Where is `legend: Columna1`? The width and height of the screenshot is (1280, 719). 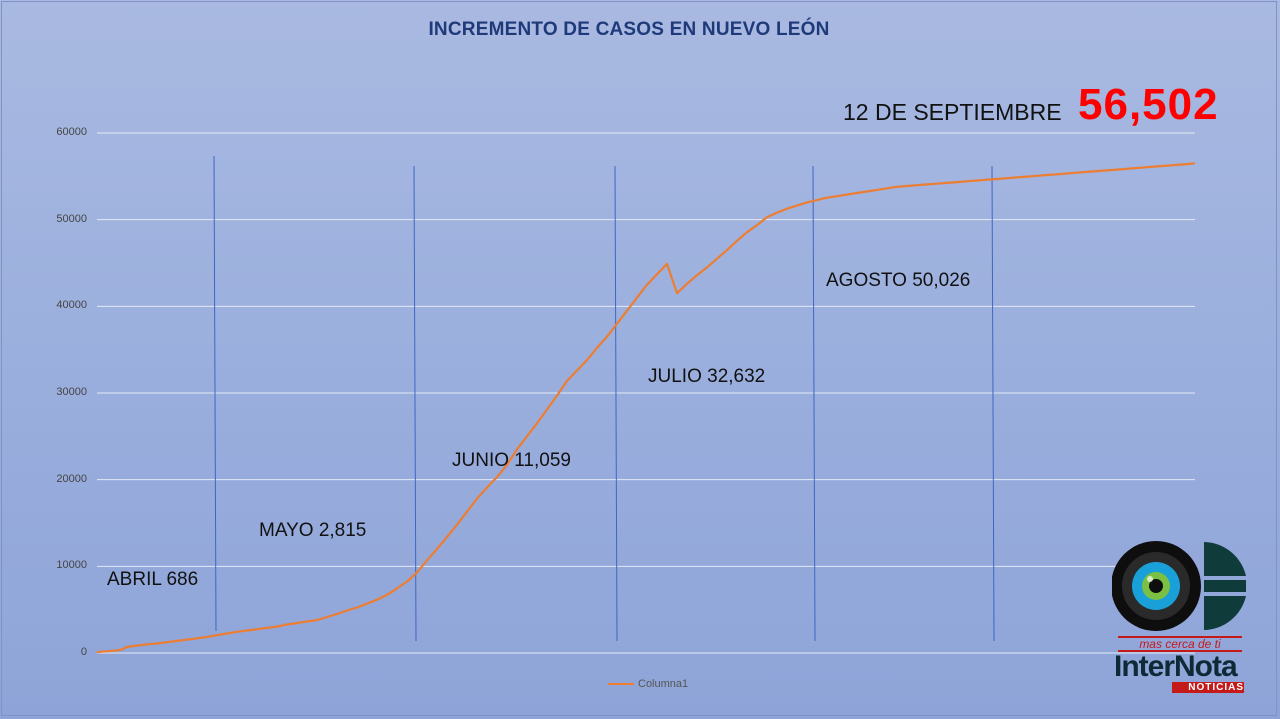
legend: Columna1 is located at coordinates (648, 684).